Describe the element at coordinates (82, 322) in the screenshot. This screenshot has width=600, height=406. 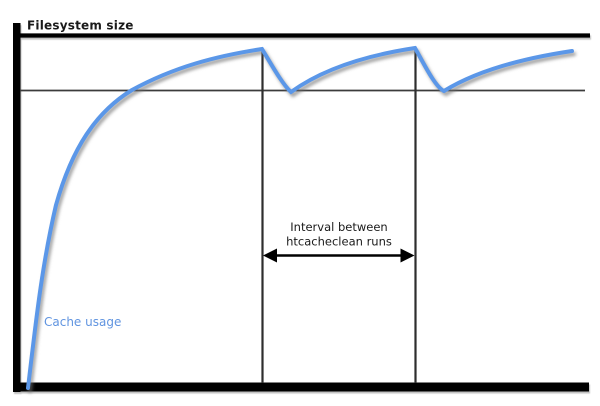
I see `cache-usage-label: Cache usage` at that location.